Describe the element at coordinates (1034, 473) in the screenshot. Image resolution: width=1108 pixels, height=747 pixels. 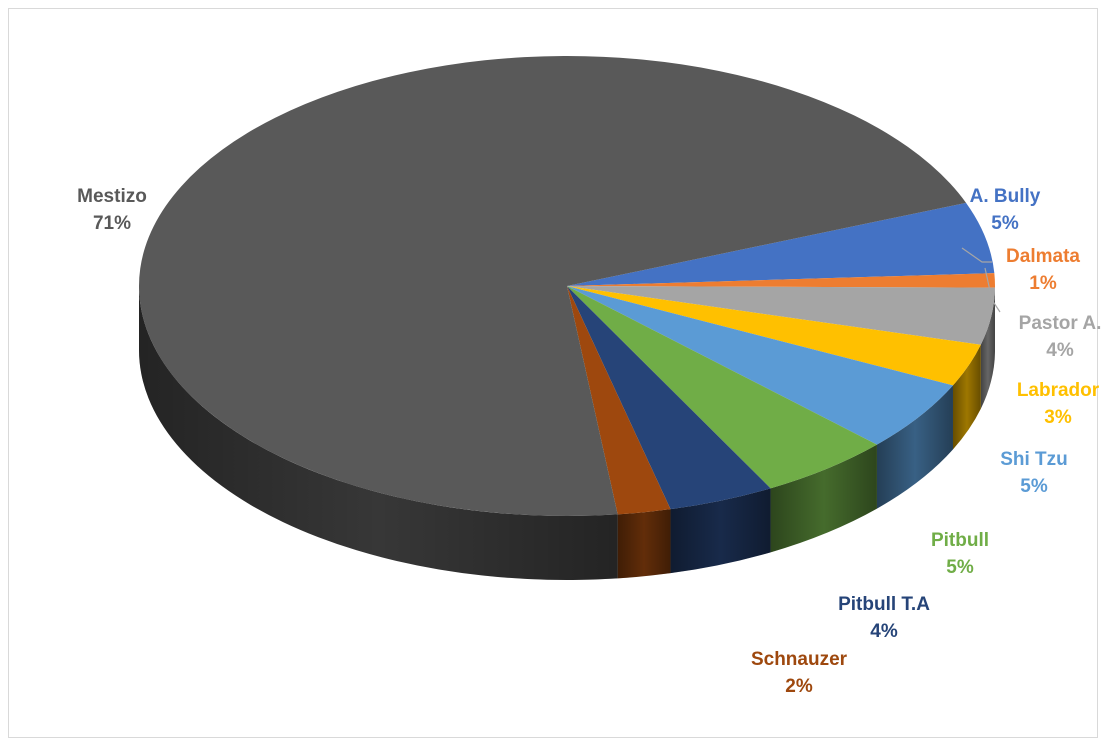
I see `label-shi-tzu: Shi Tzu 5%` at that location.